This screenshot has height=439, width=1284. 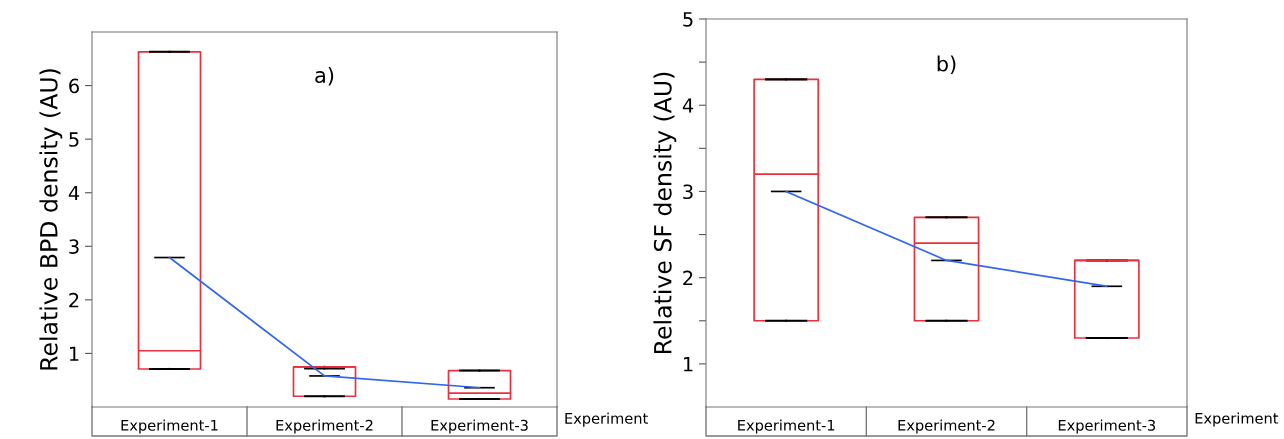 What do you see at coordinates (324, 76) in the screenshot?
I see `text: a)` at bounding box center [324, 76].